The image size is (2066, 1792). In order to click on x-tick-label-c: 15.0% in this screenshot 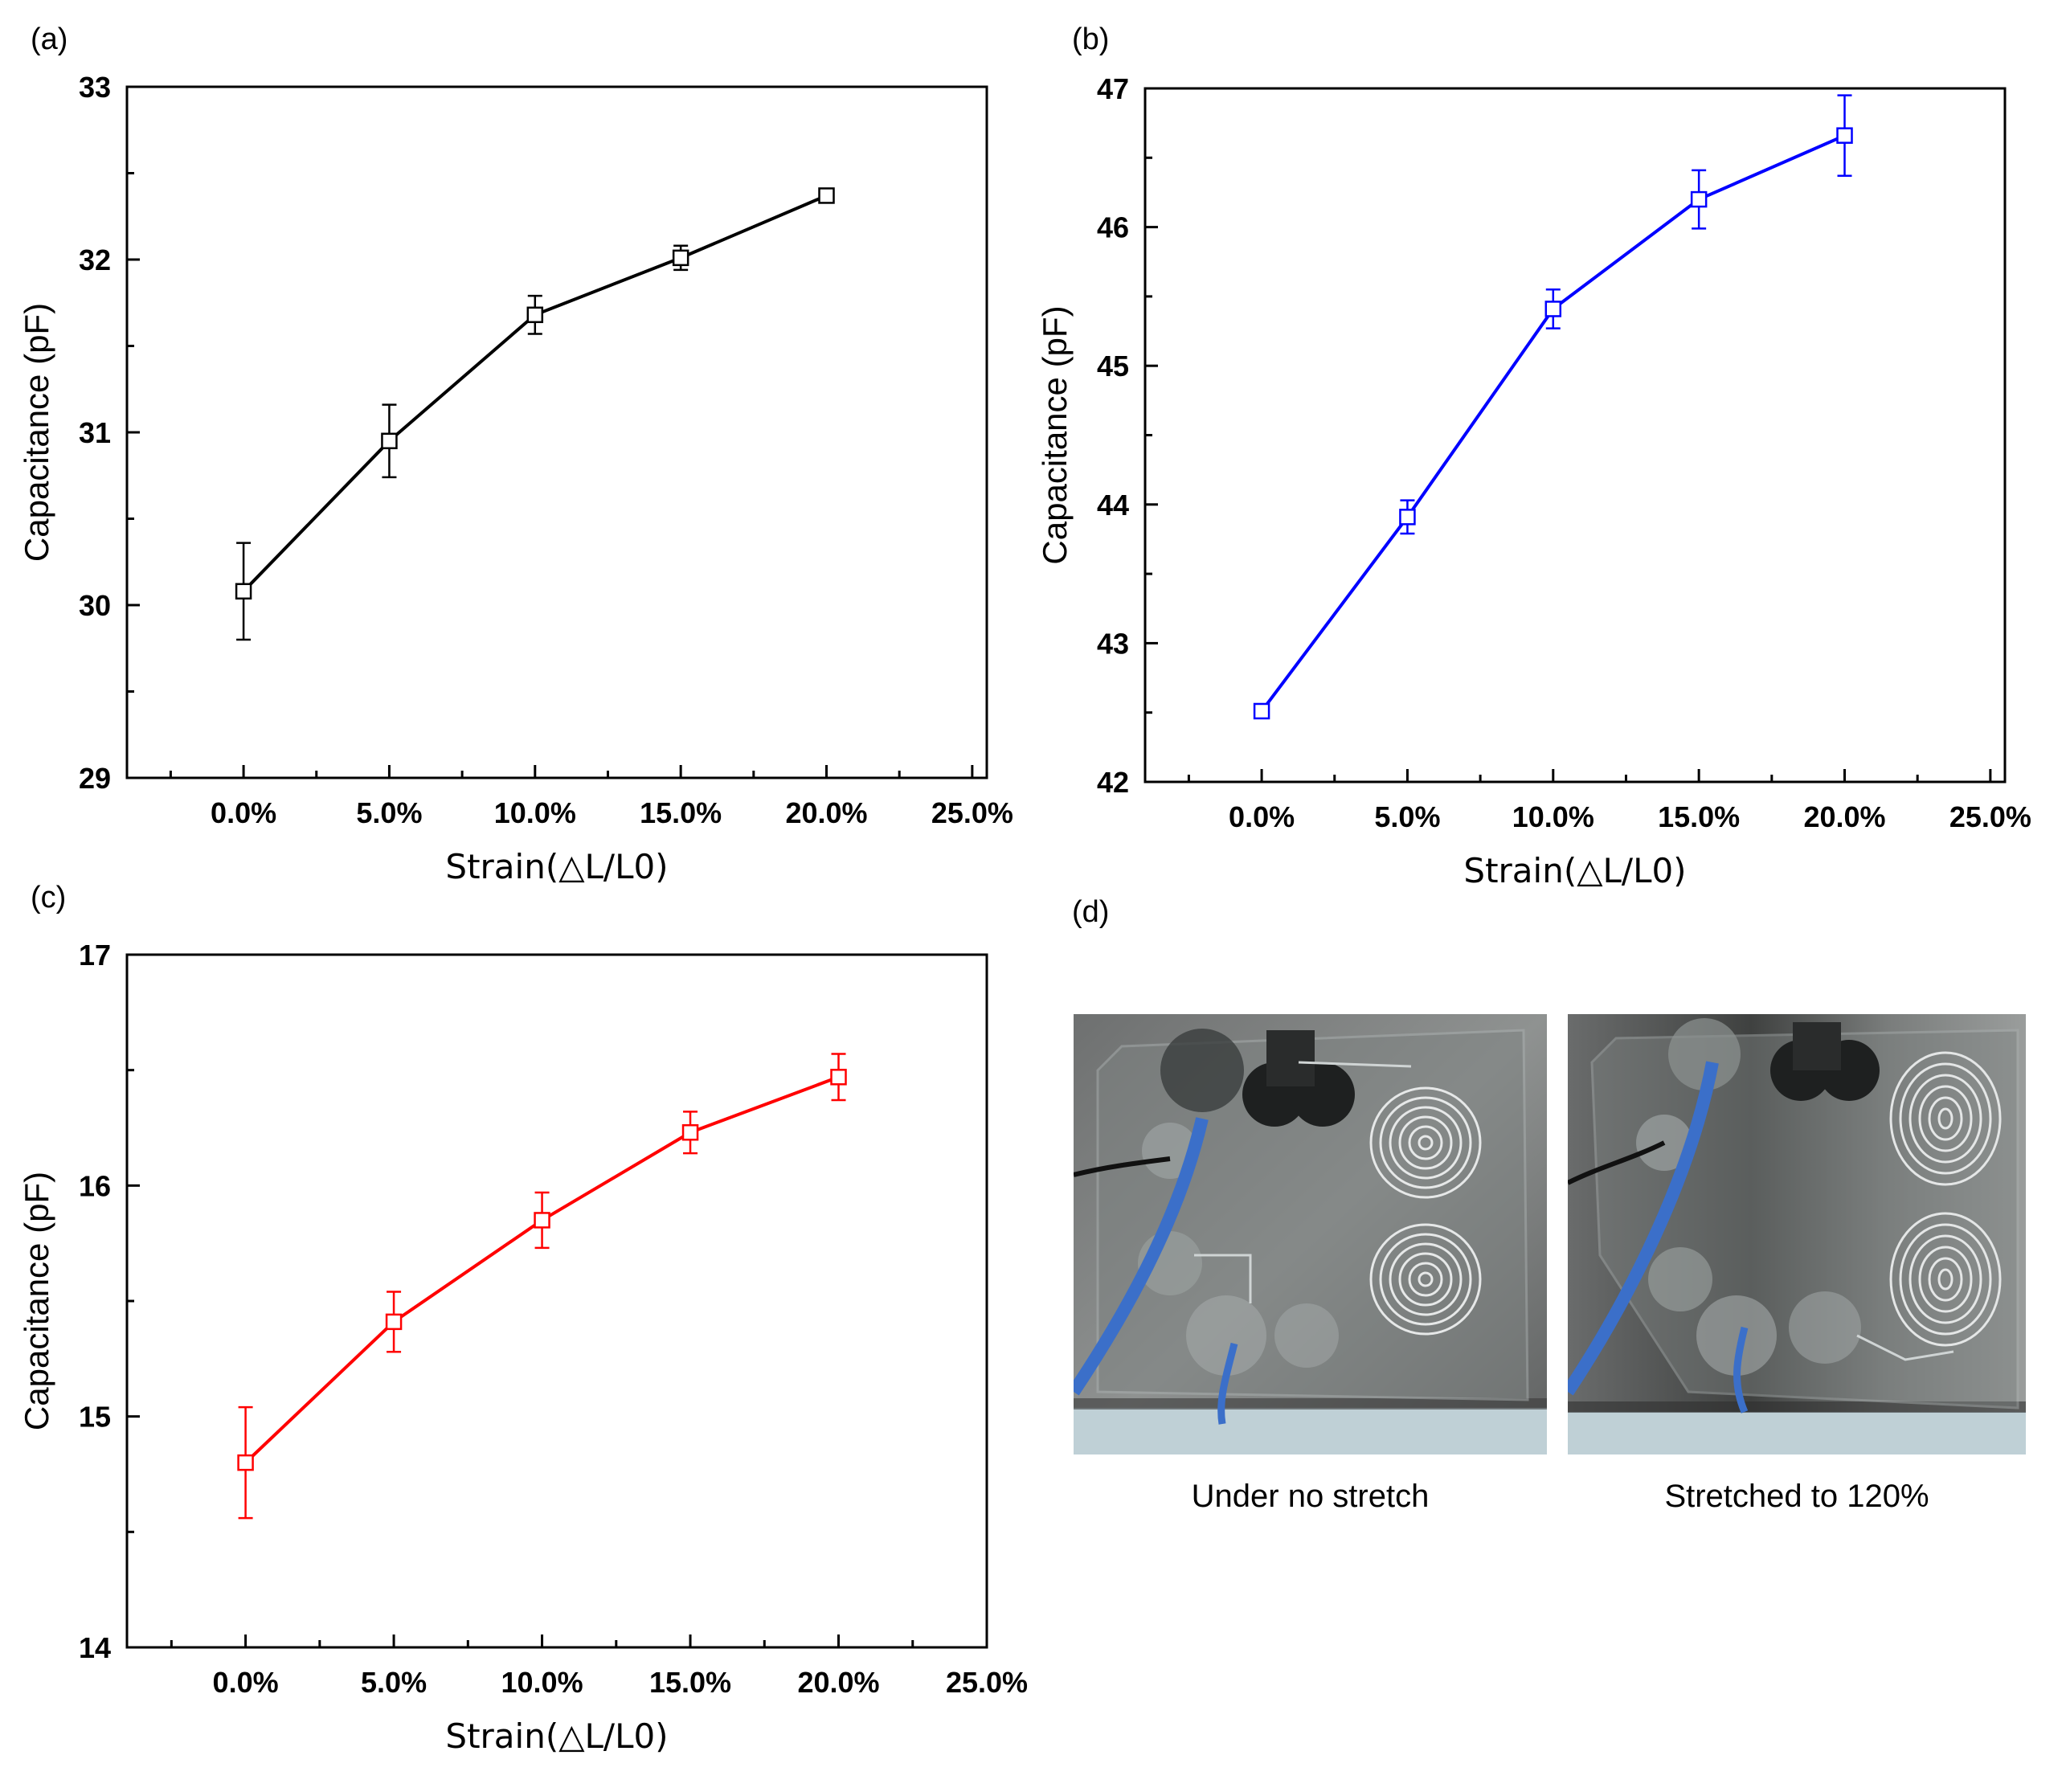, I will do `click(690, 1682)`.